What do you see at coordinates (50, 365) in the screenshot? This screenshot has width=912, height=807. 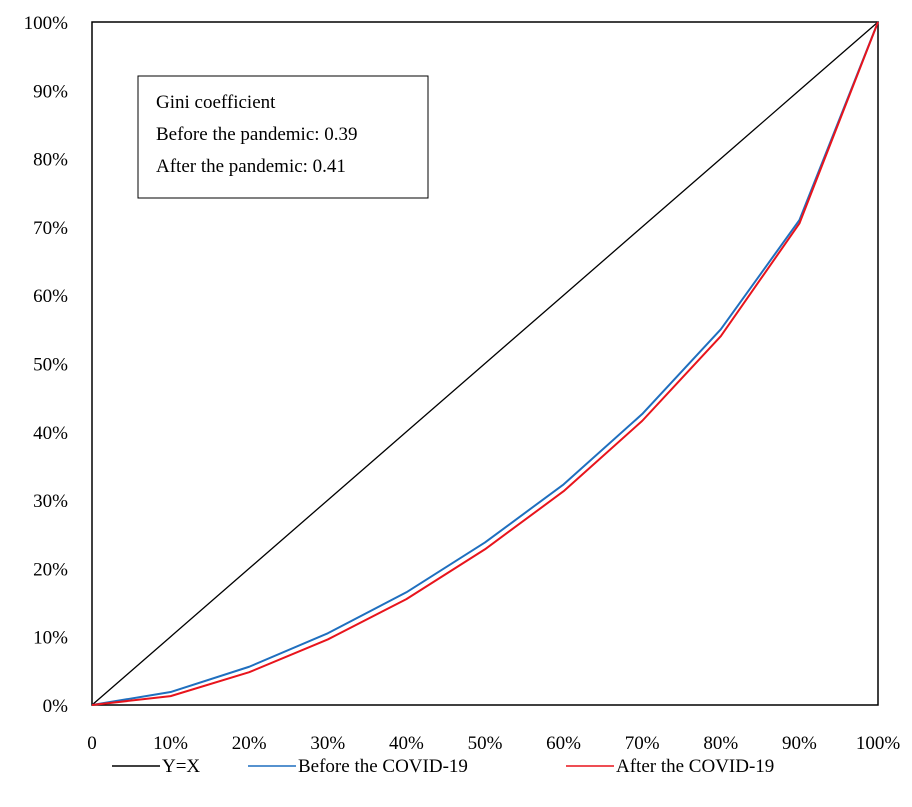 I see `y-tick-label: 50%` at bounding box center [50, 365].